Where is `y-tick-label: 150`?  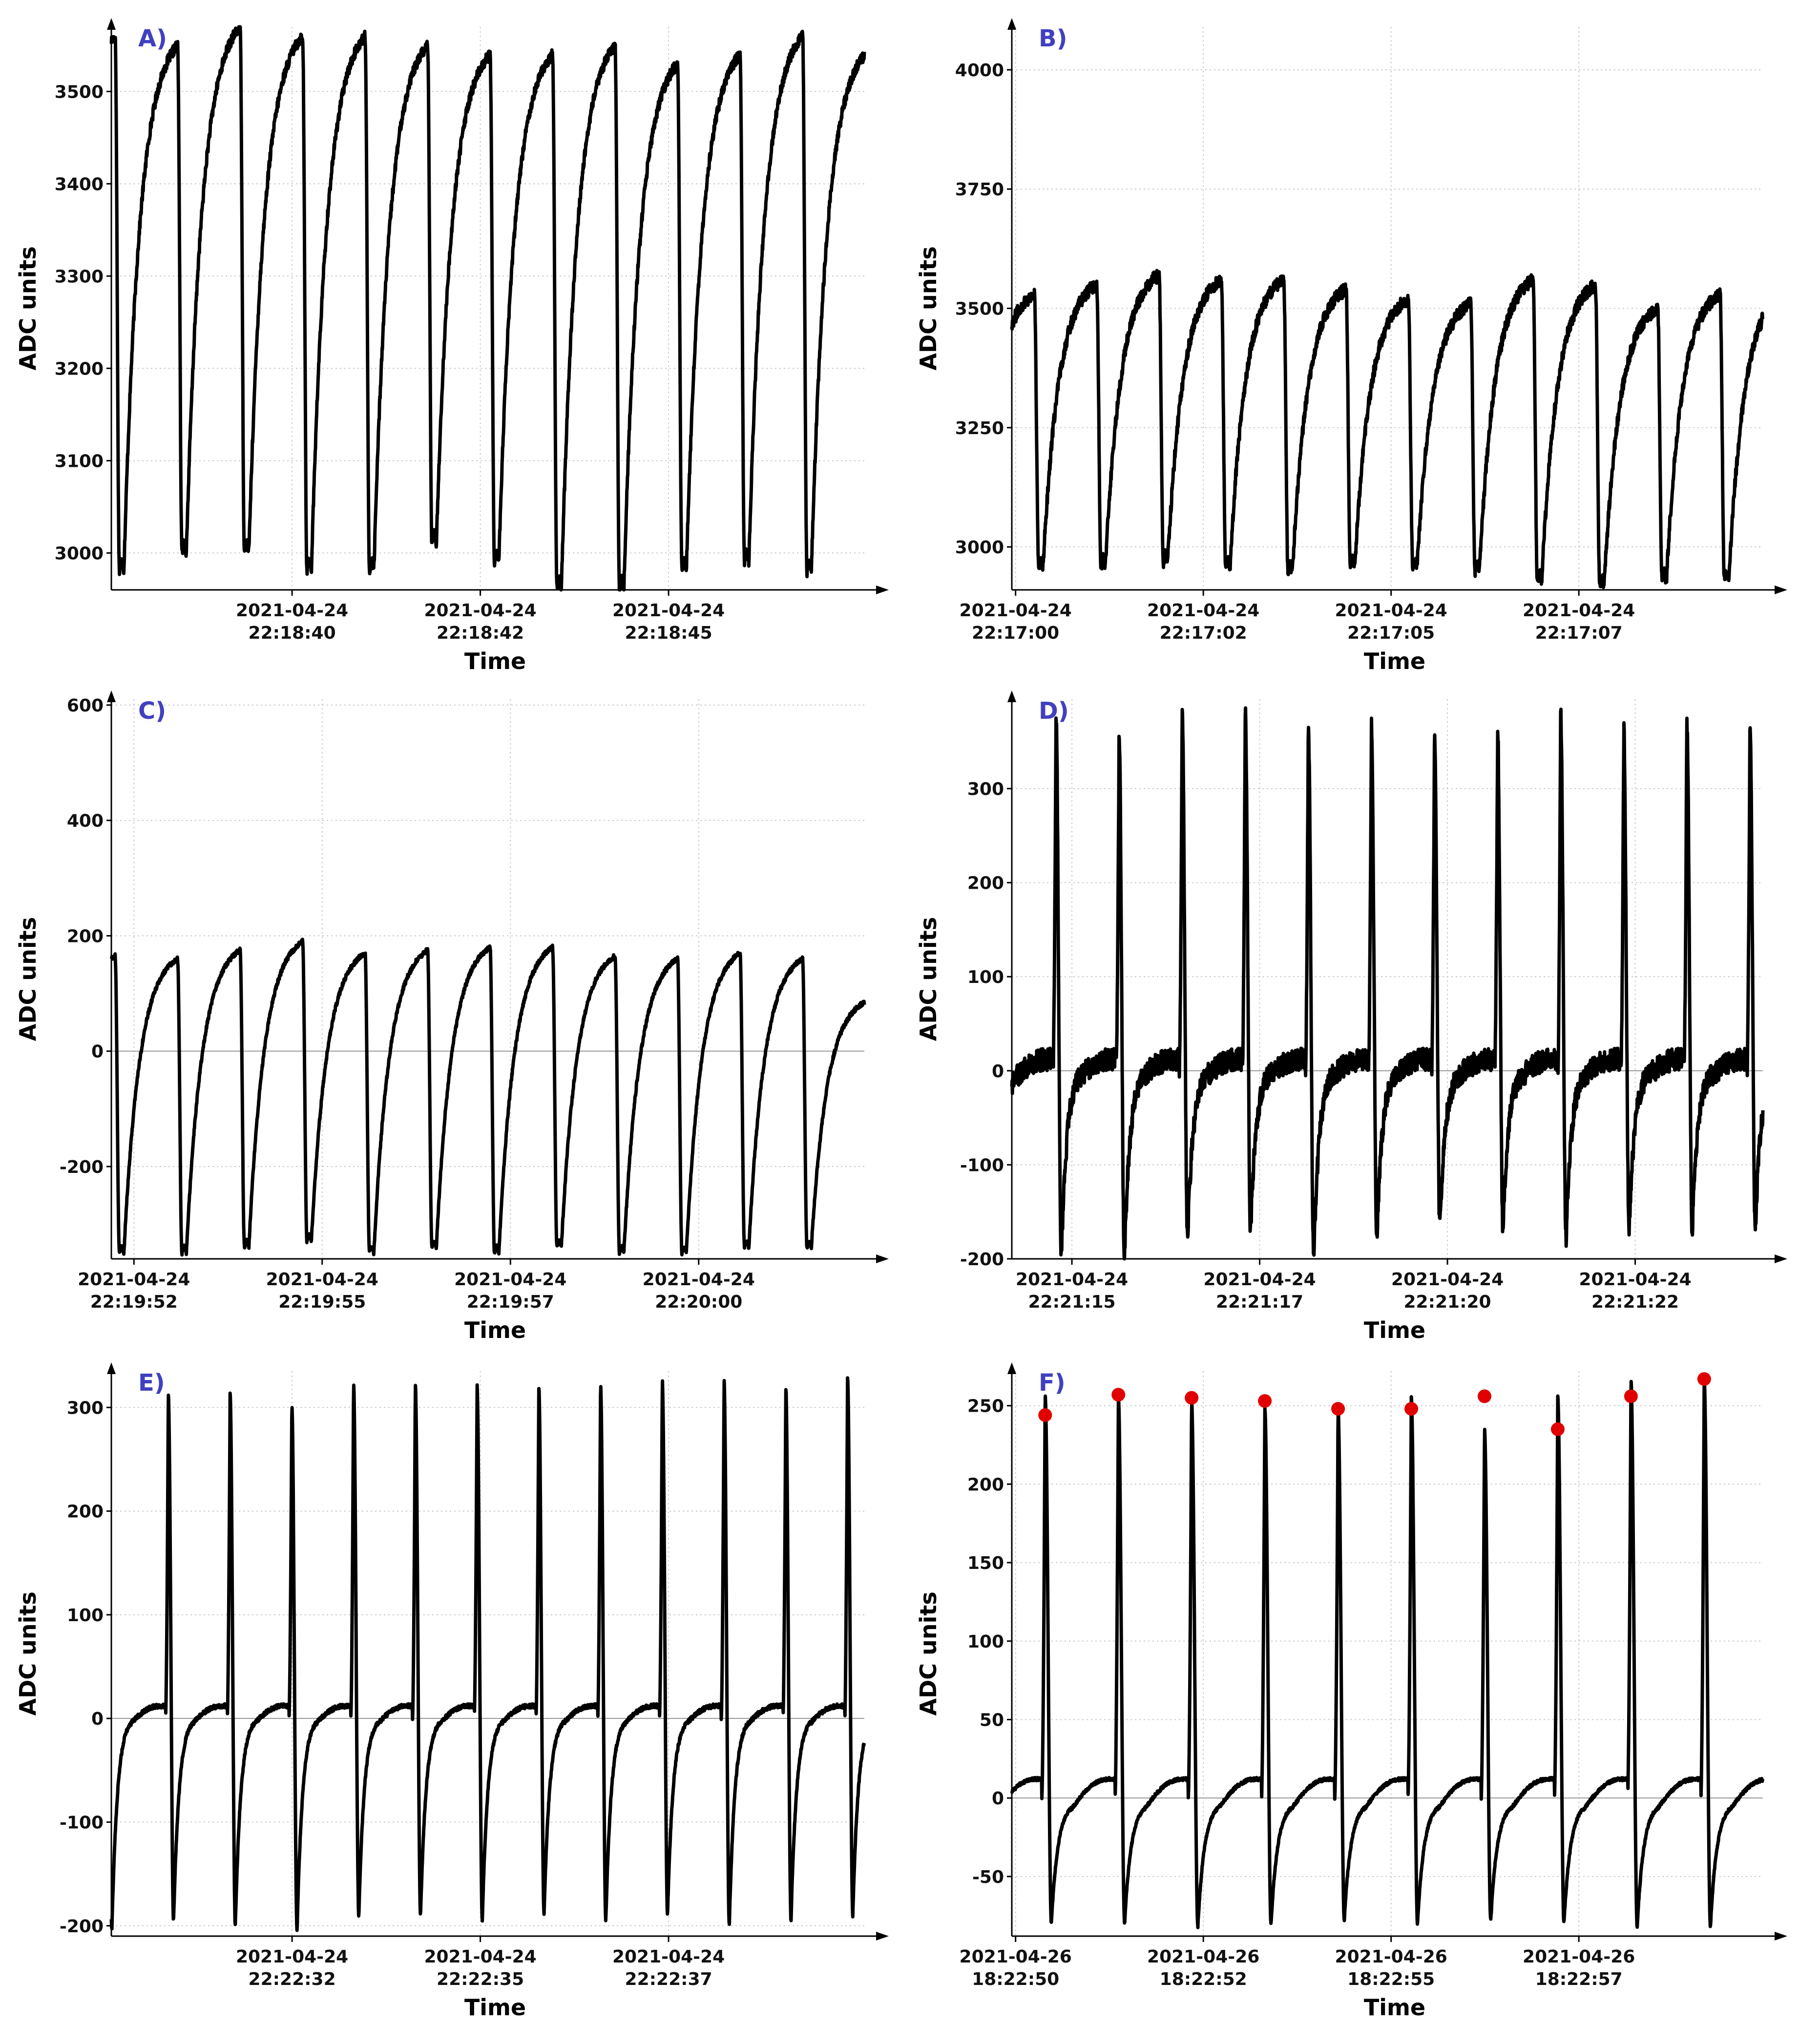 y-tick-label: 150 is located at coordinates (985, 1563).